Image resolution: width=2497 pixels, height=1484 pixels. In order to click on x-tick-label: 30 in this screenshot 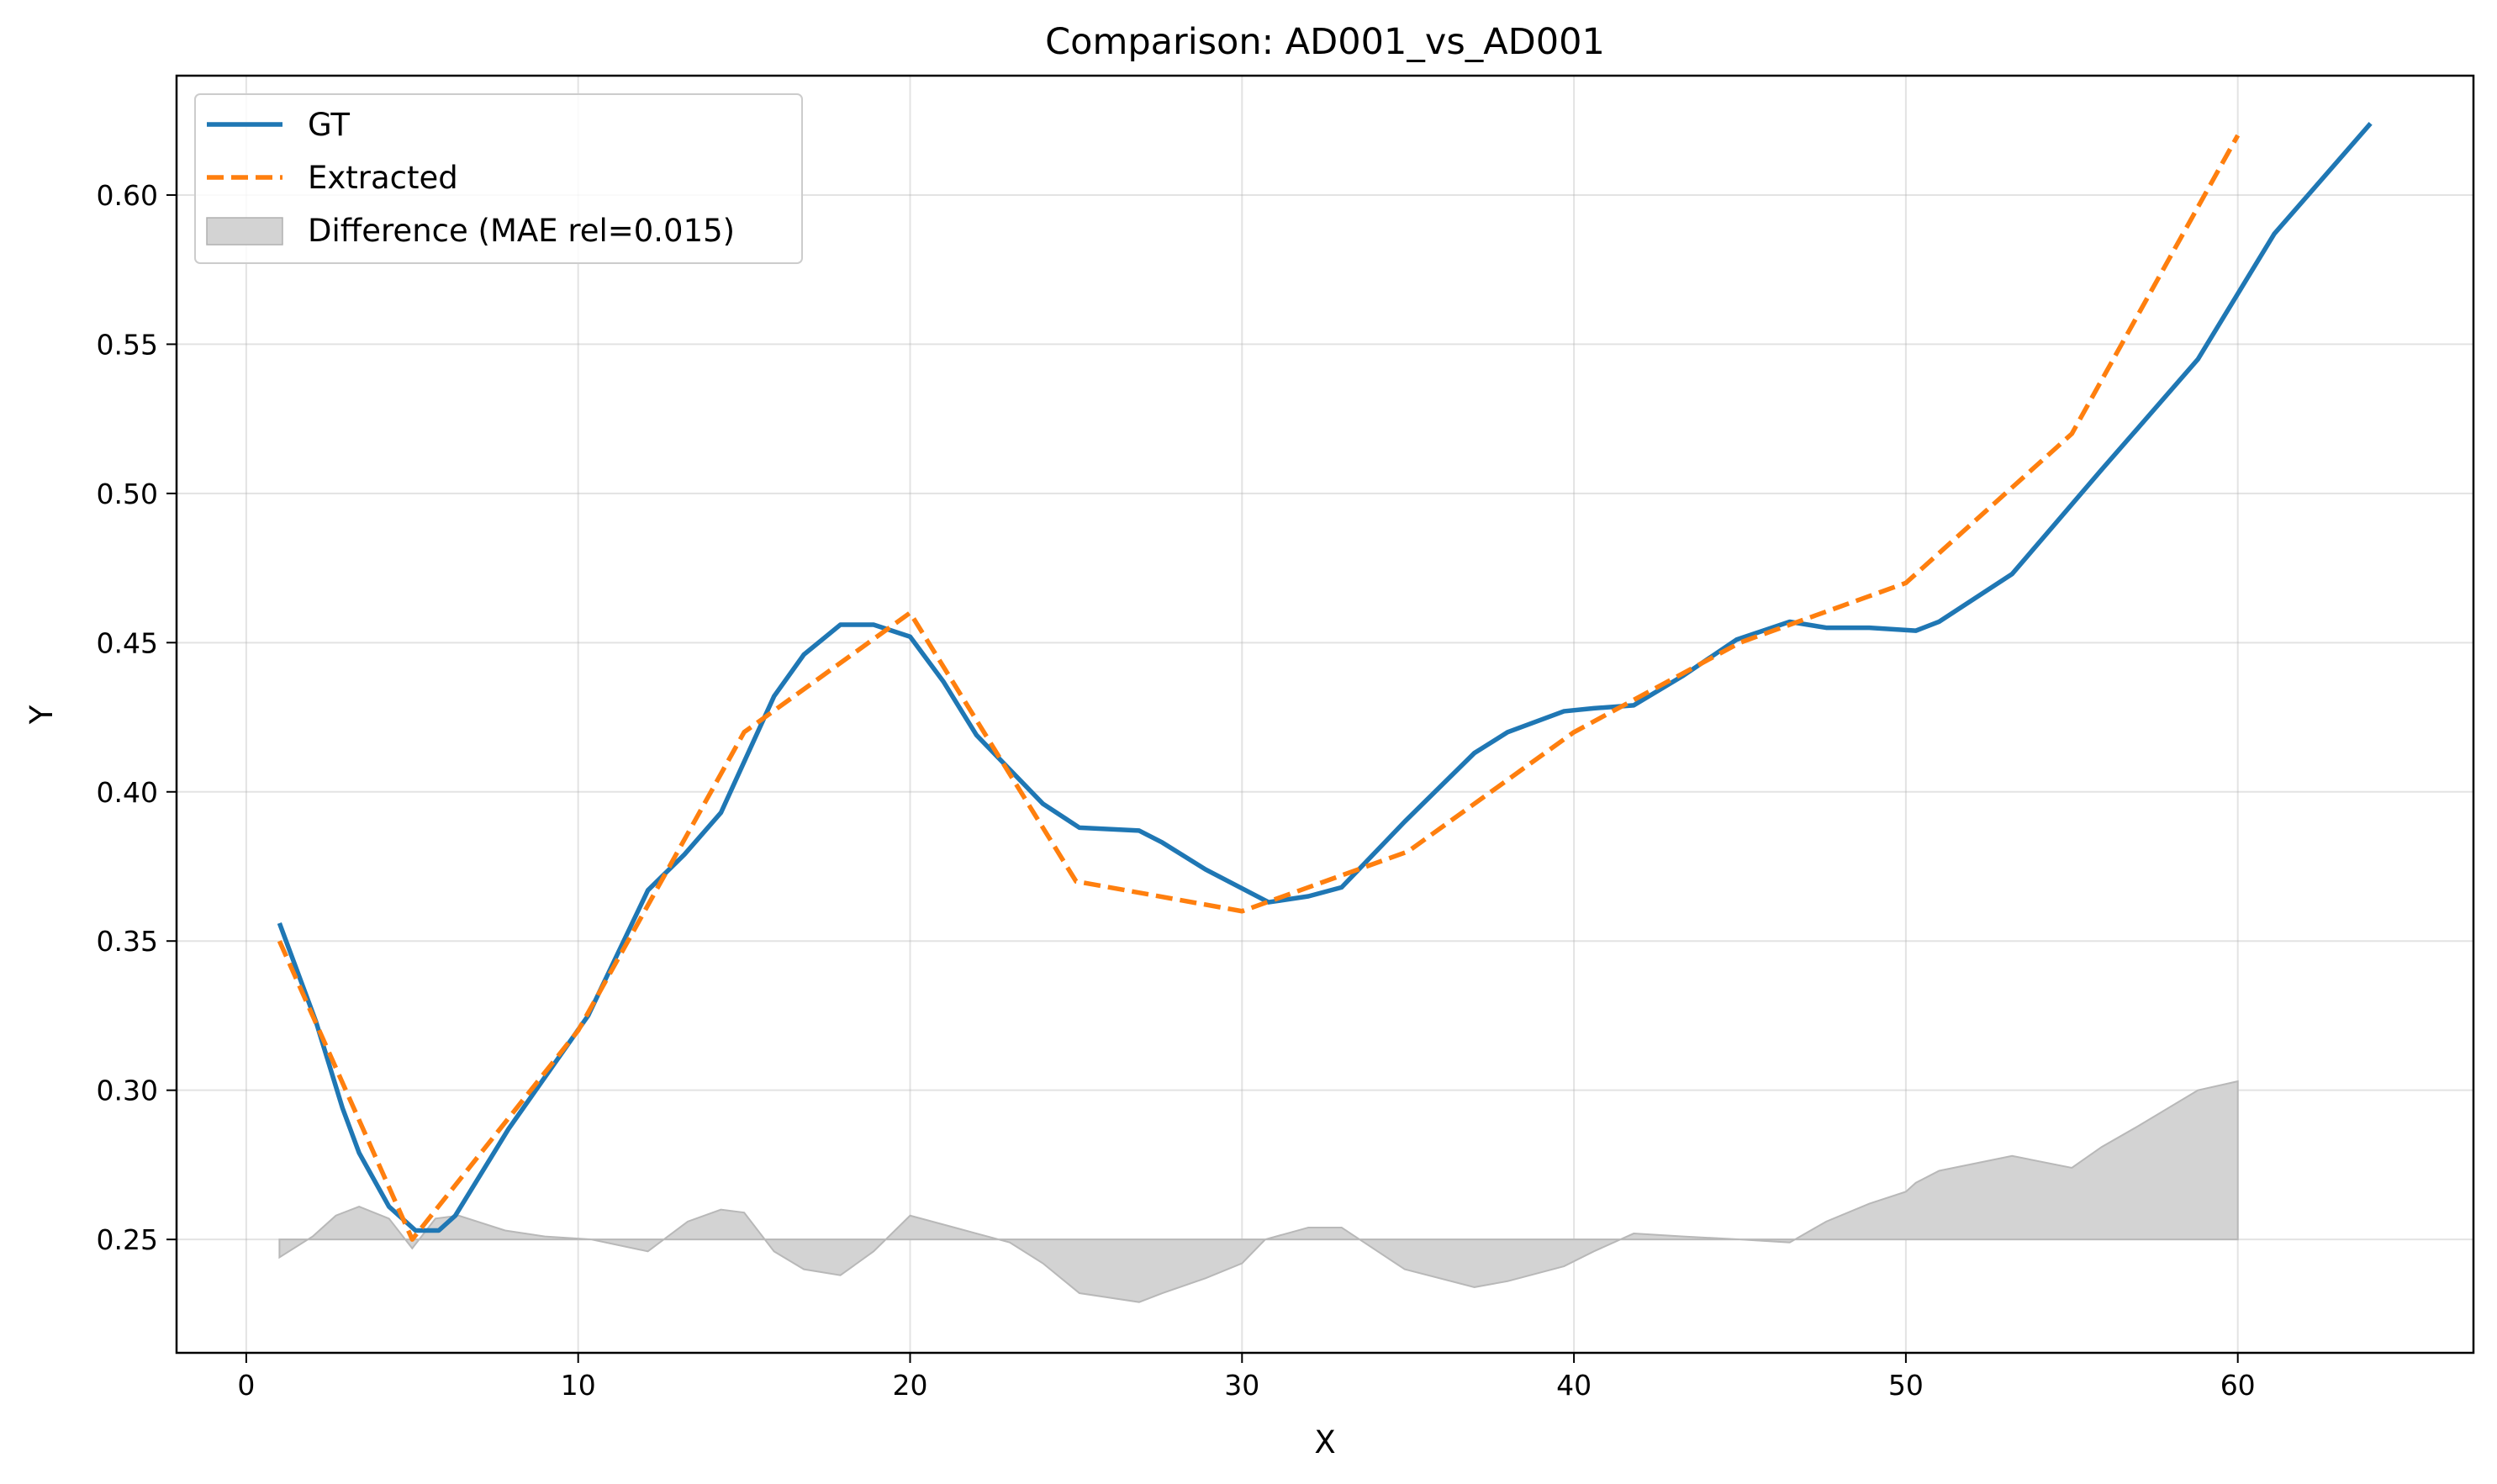, I will do `click(1241, 1385)`.